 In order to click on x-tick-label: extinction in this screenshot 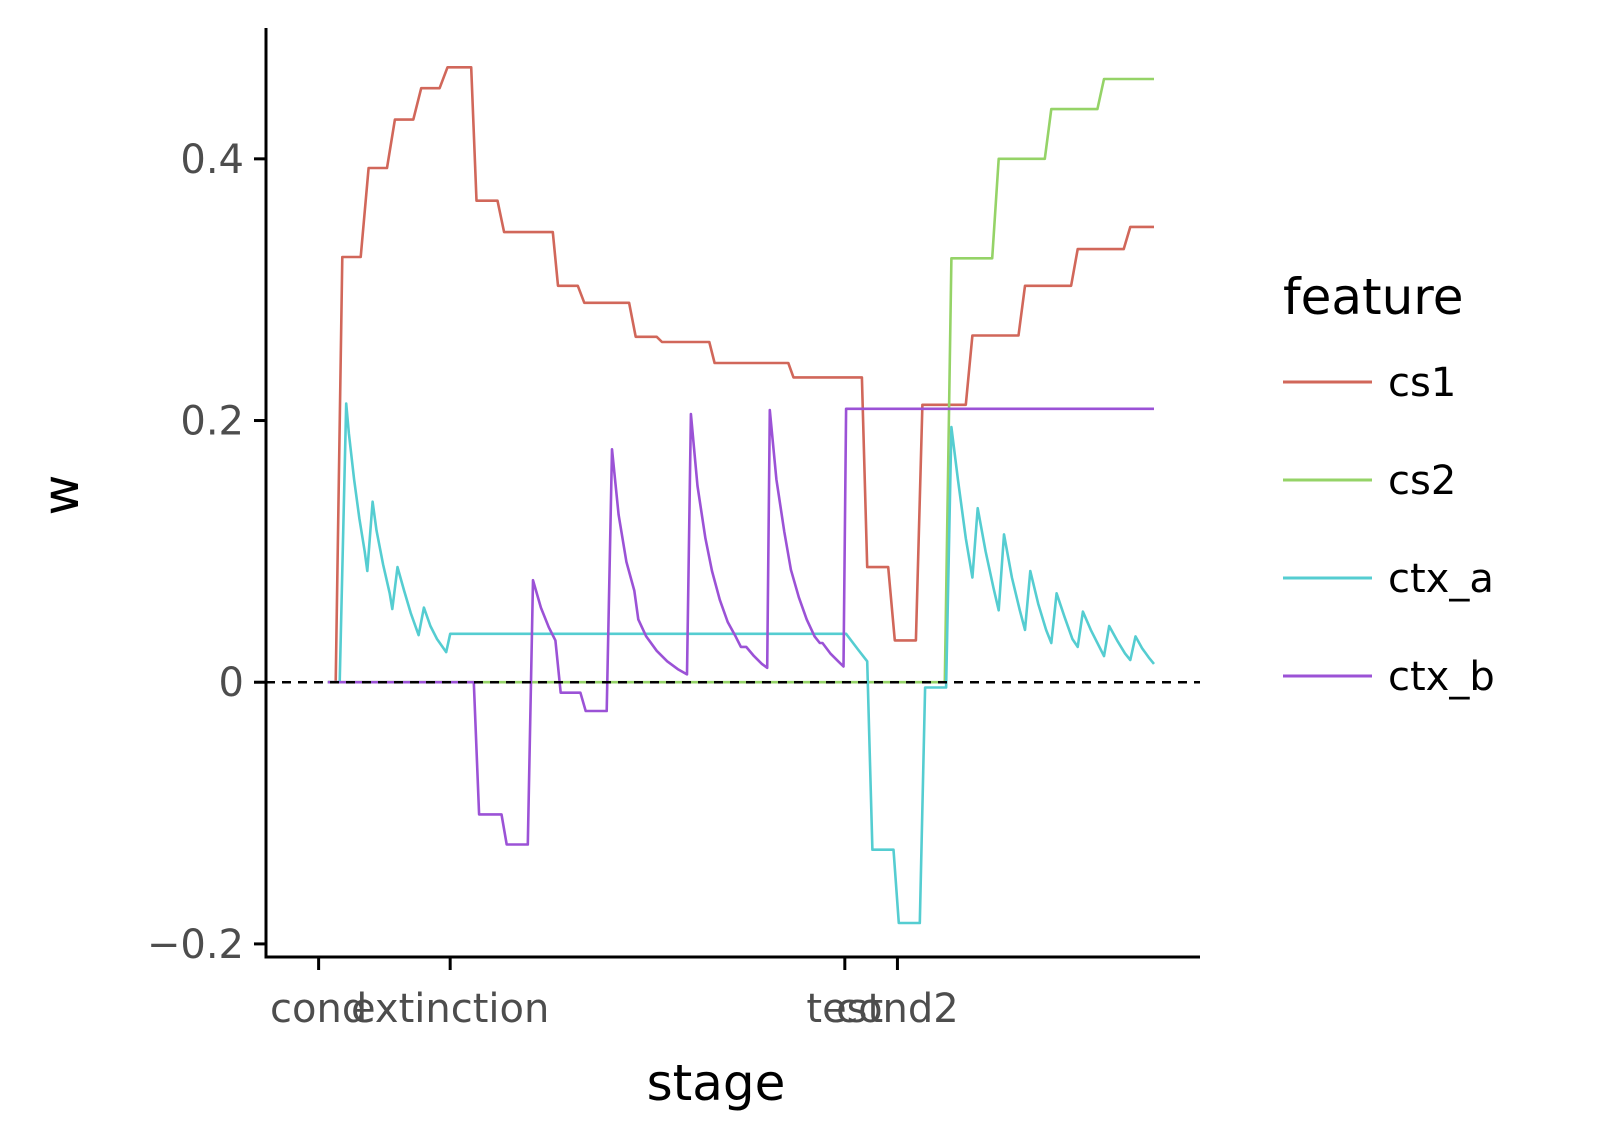, I will do `click(450, 1009)`.